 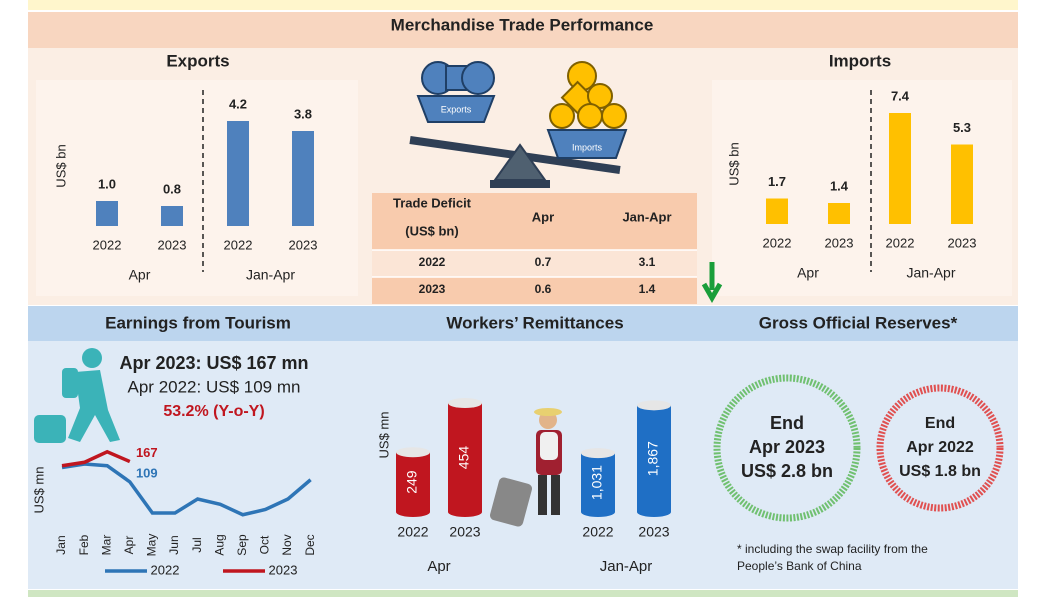 I want to click on headline: Apr 2022: US$ 109 mn, so click(x=214, y=386).